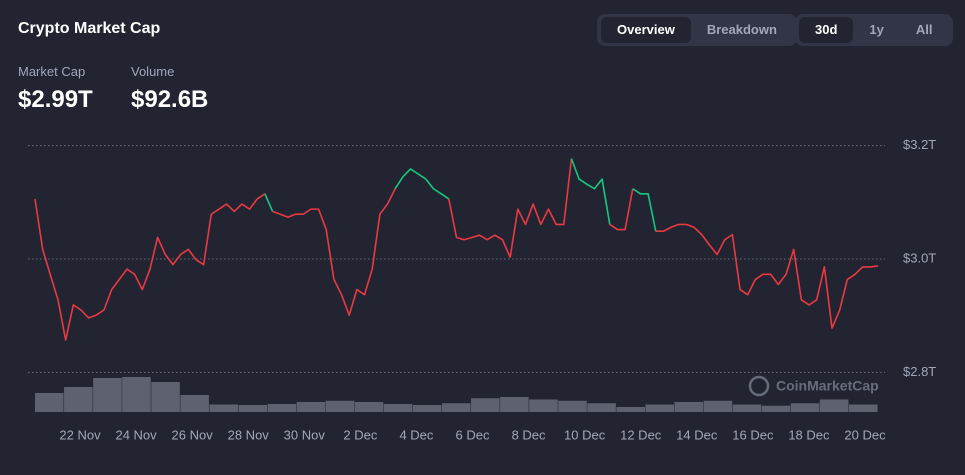 Image resolution: width=965 pixels, height=475 pixels. What do you see at coordinates (697, 30) in the screenshot?
I see `view-tabs: Overview Breakdown` at bounding box center [697, 30].